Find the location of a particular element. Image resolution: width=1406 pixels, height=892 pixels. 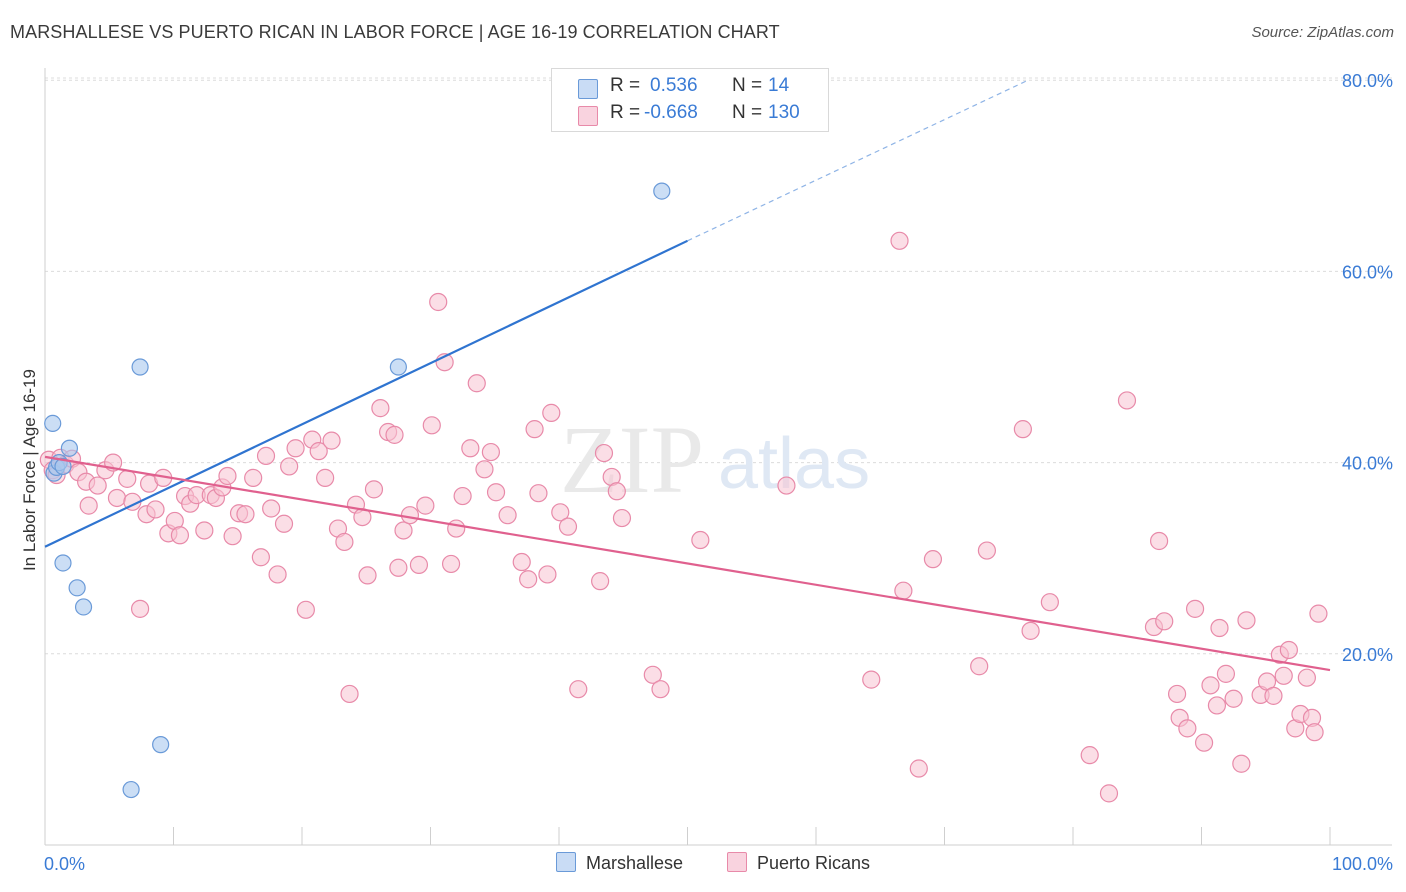

legend-label: Puerto Ricans is located at coordinates (814, 863).